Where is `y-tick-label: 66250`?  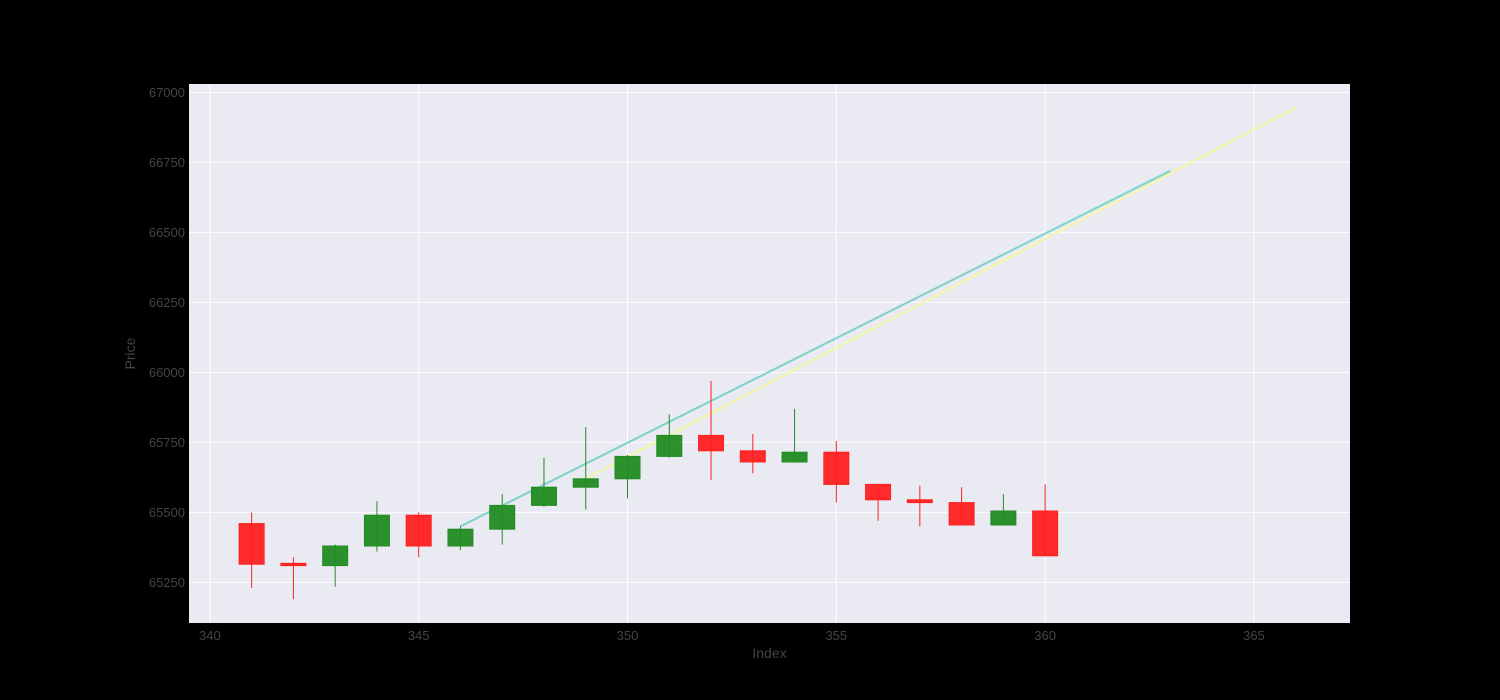 y-tick-label: 66250 is located at coordinates (167, 302).